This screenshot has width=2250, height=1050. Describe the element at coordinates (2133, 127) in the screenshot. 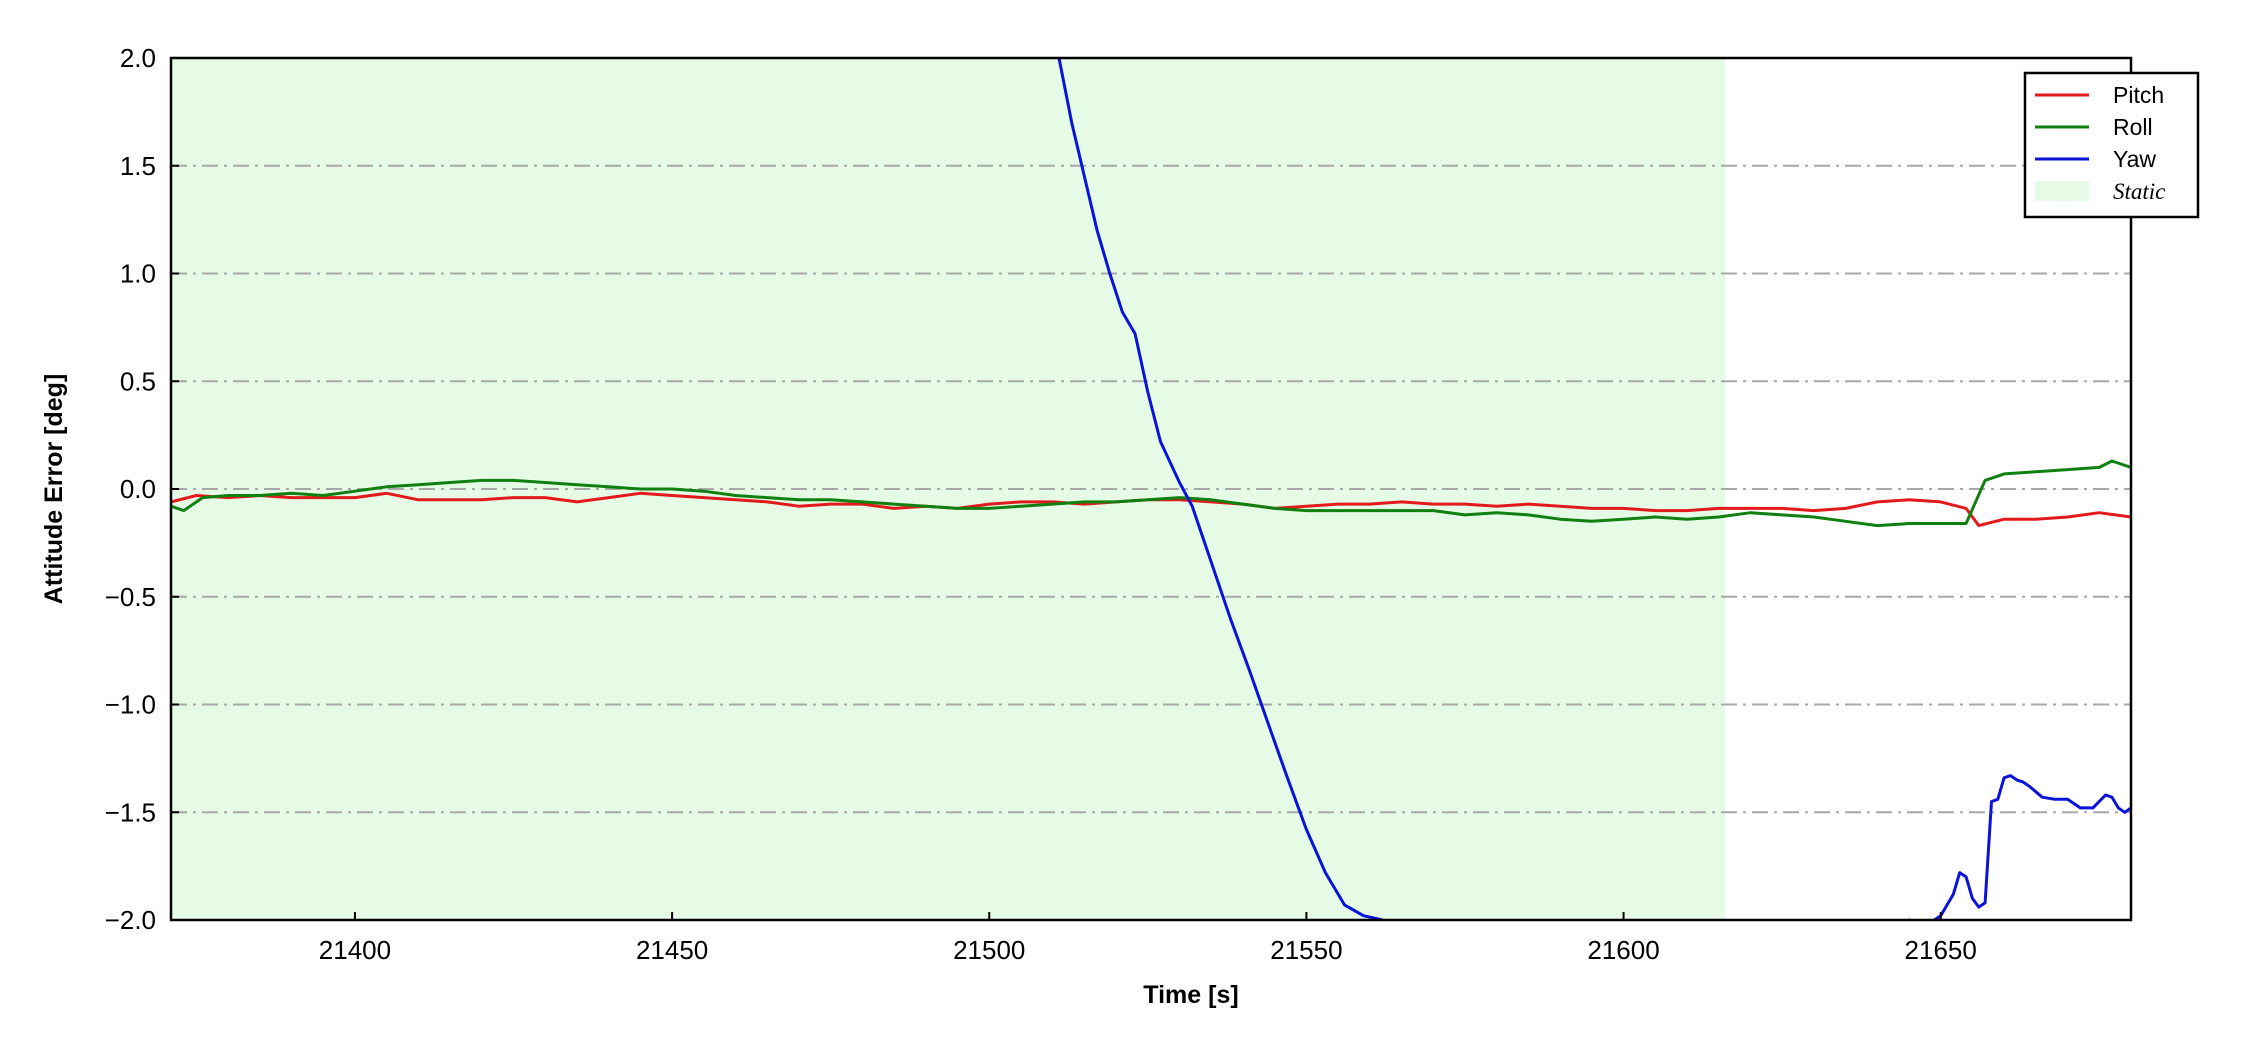

I see `legend-label-roll: Roll` at that location.